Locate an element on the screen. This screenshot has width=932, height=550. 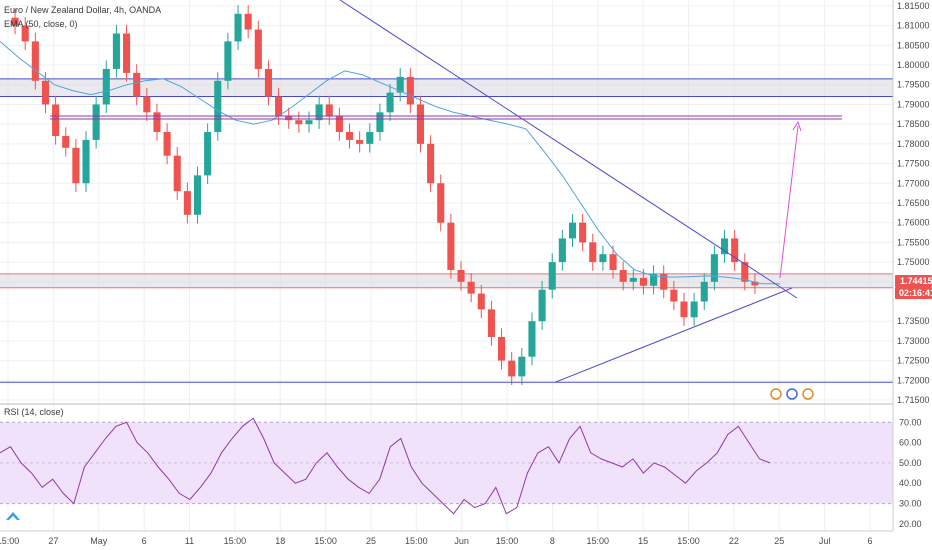
price-tick-label: 1.81500 is located at coordinates (913, 6).